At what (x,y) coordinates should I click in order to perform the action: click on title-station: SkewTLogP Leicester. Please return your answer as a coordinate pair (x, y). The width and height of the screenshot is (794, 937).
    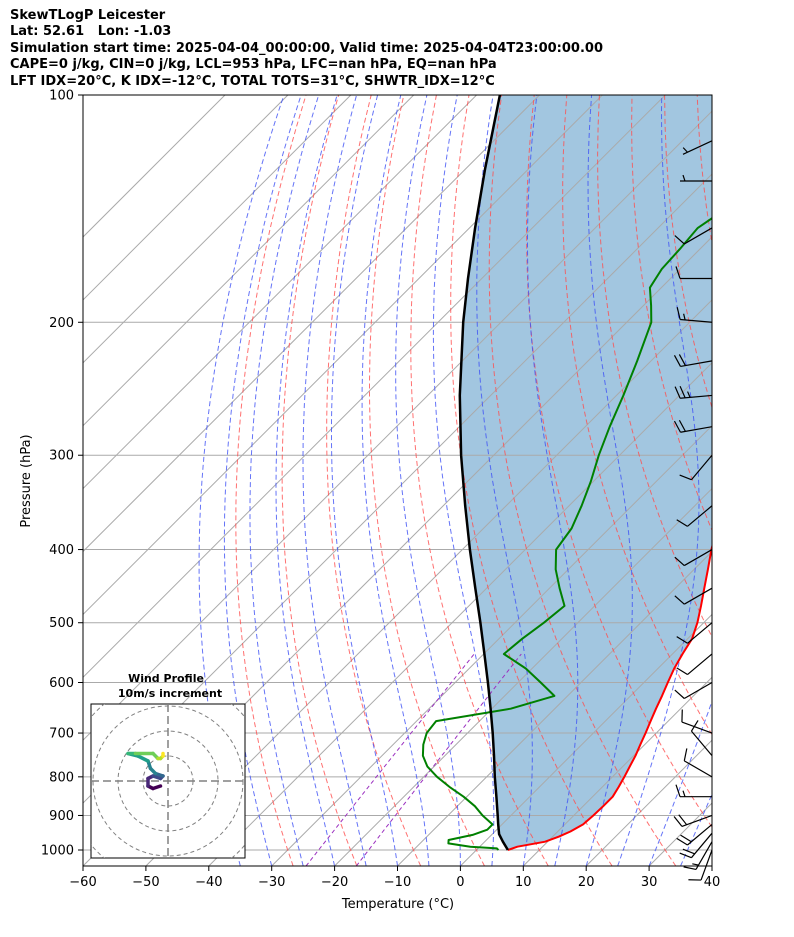
    Looking at the image, I should click on (88, 15).